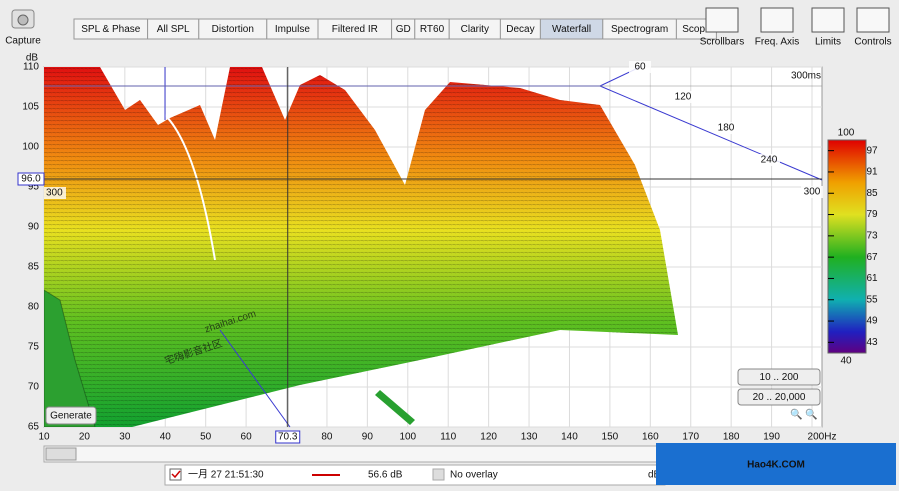 The width and height of the screenshot is (899, 491). I want to click on colorbar-label: 73, so click(872, 235).